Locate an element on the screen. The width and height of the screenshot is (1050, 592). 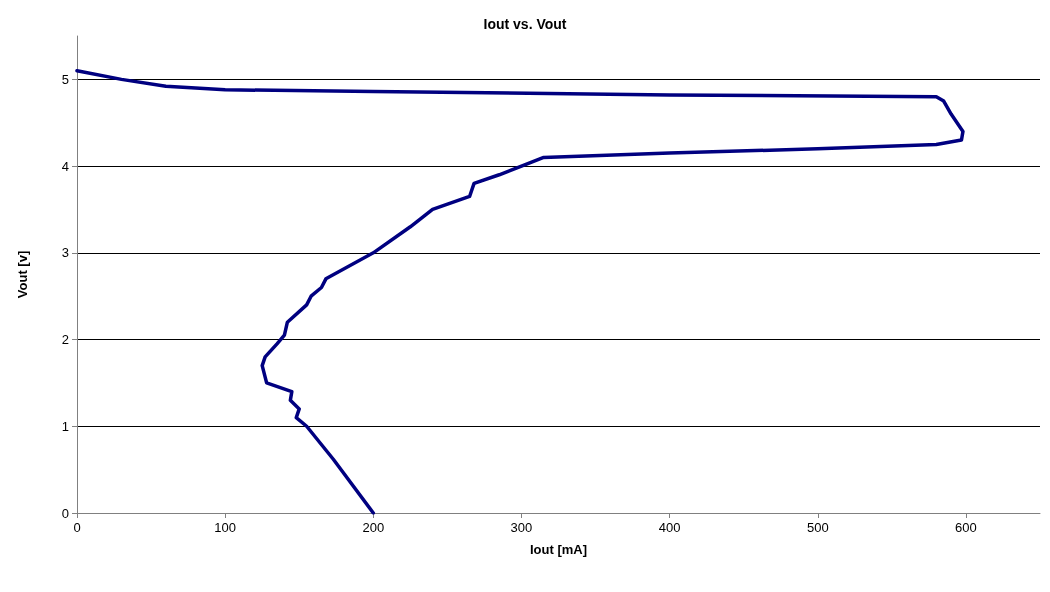
y-tick-label: 0 is located at coordinates (65, 513).